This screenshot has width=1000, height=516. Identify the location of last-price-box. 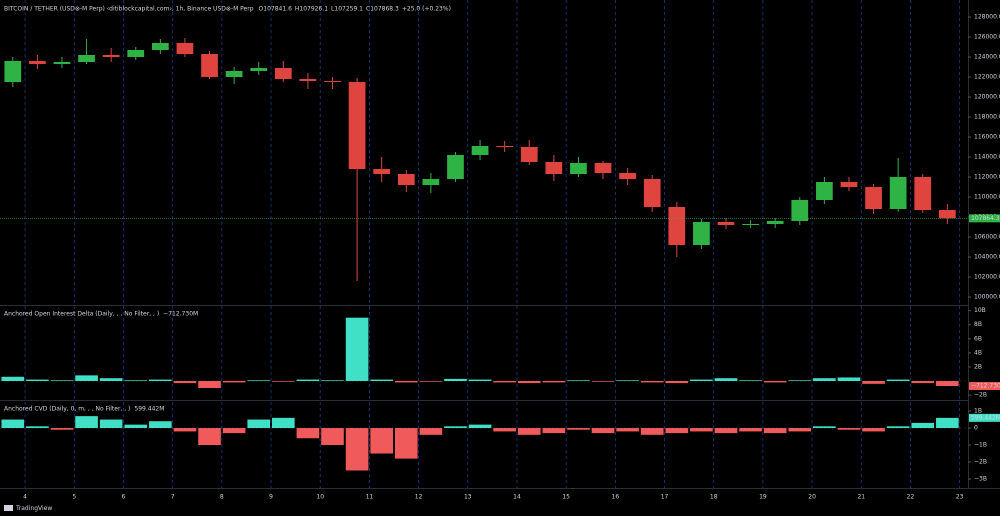
(984, 218).